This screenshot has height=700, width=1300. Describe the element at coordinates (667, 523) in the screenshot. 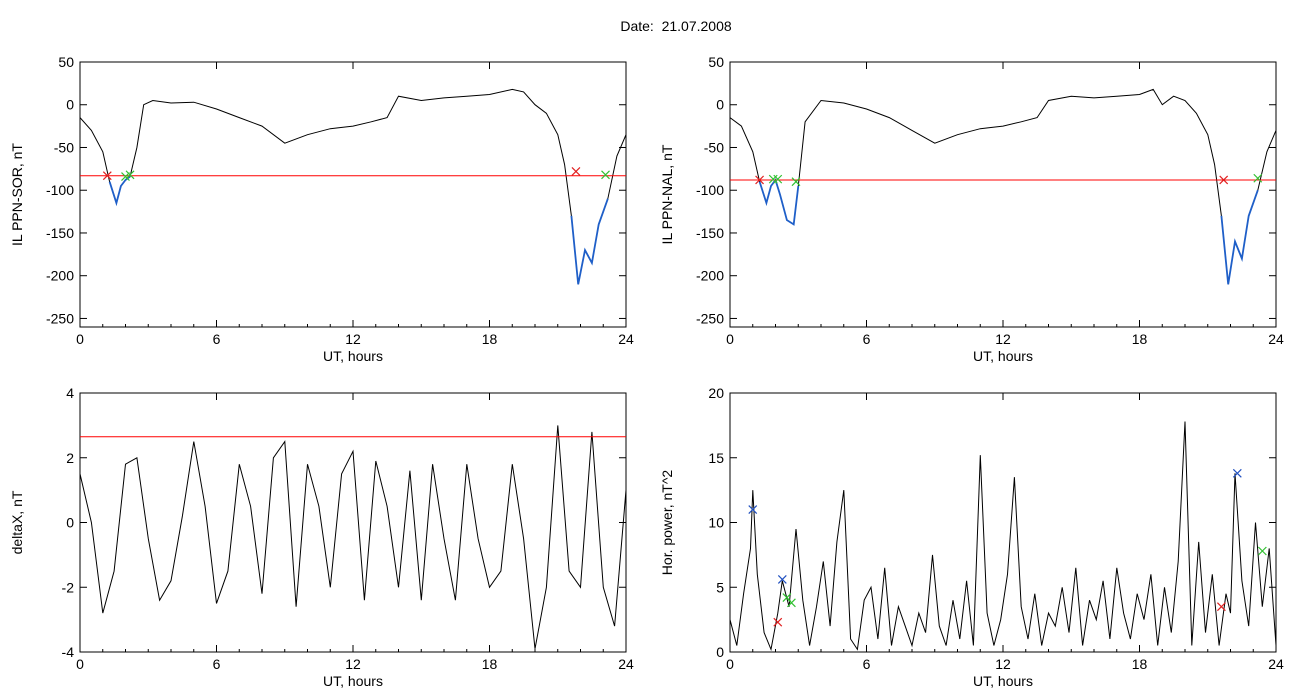

I see `y-axis-label: Hor. power, nT^2` at that location.